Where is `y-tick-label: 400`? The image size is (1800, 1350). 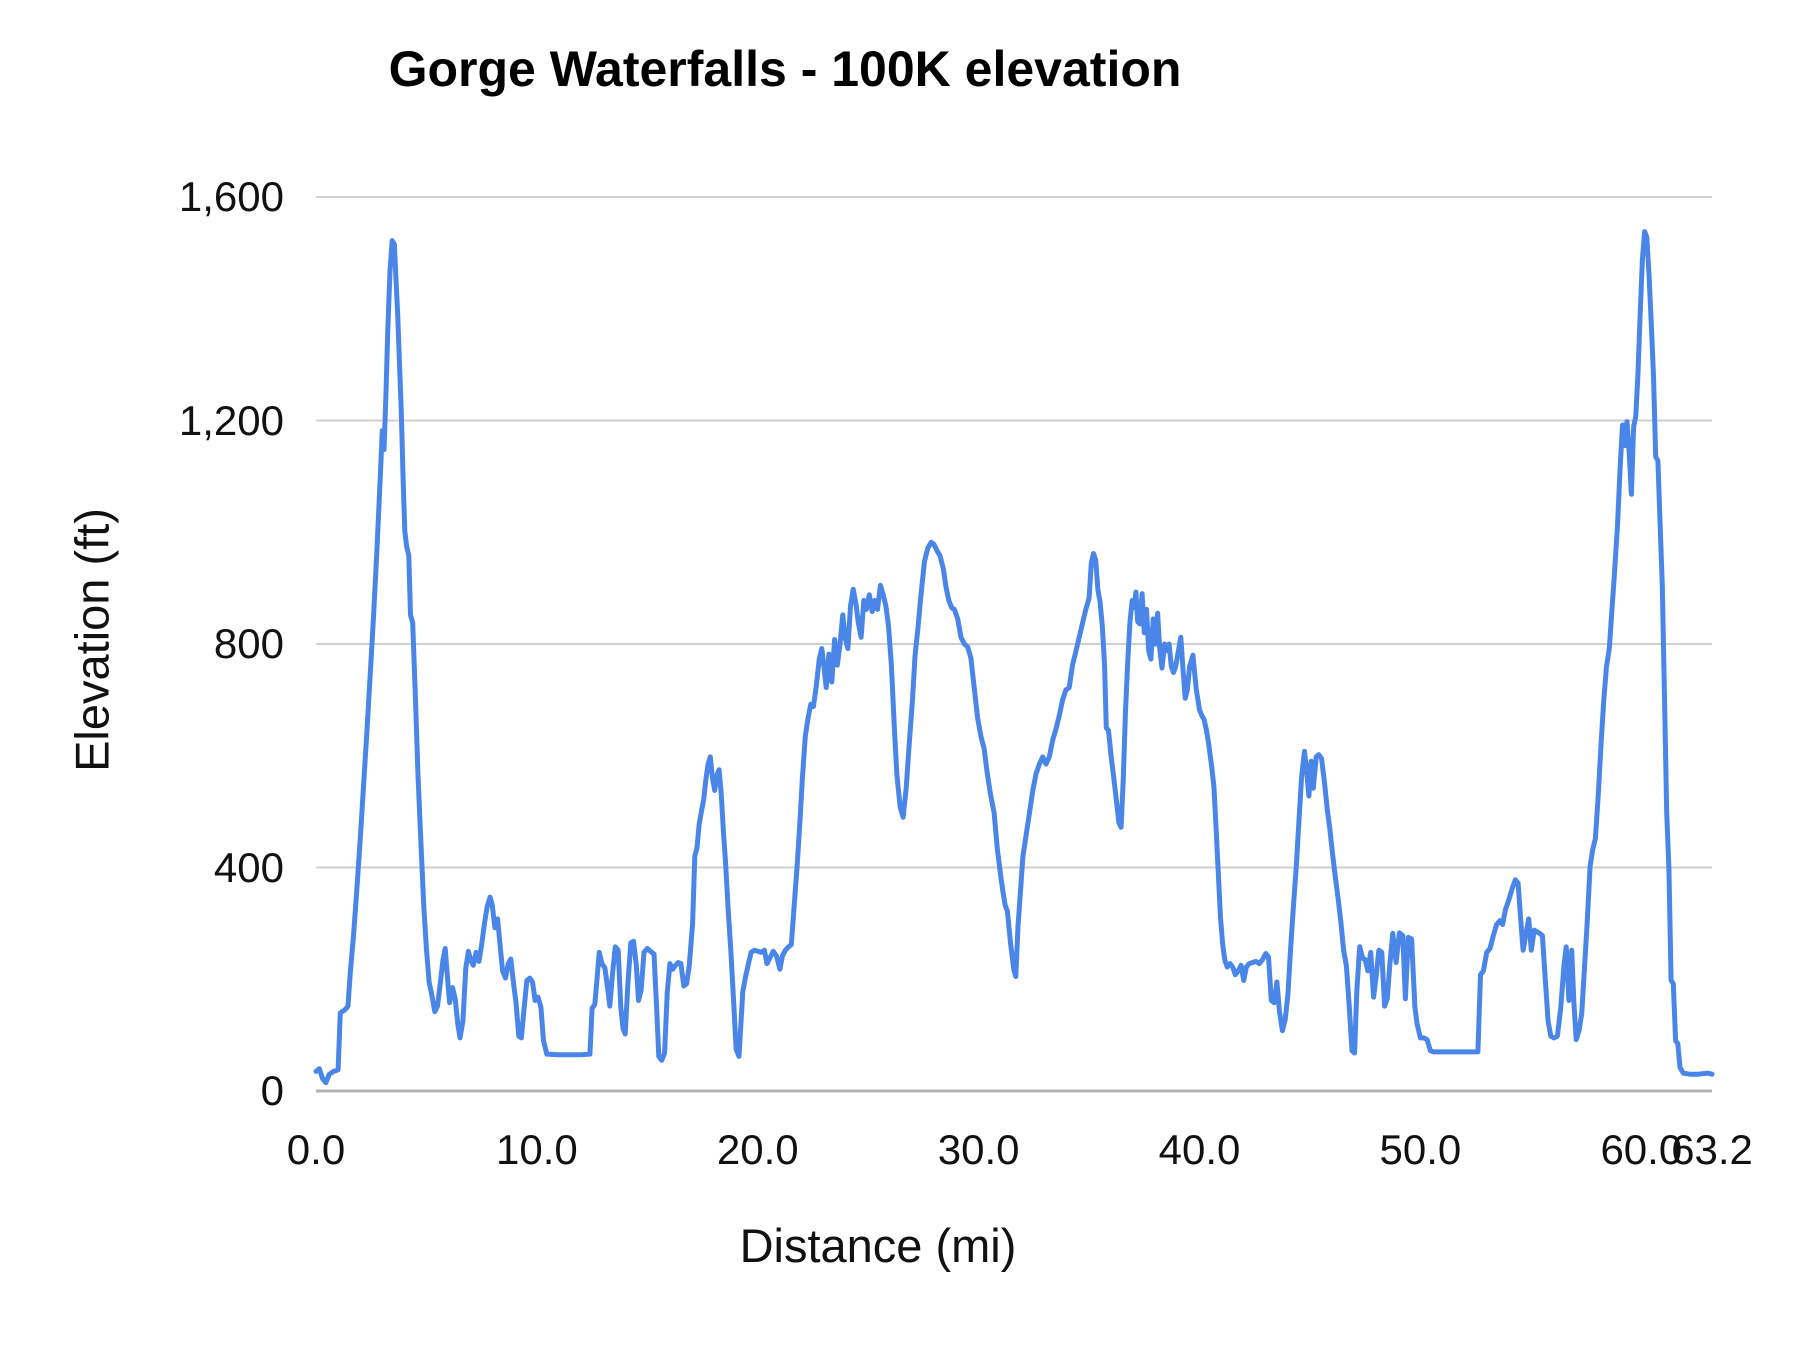 y-tick-label: 400 is located at coordinates (248, 867).